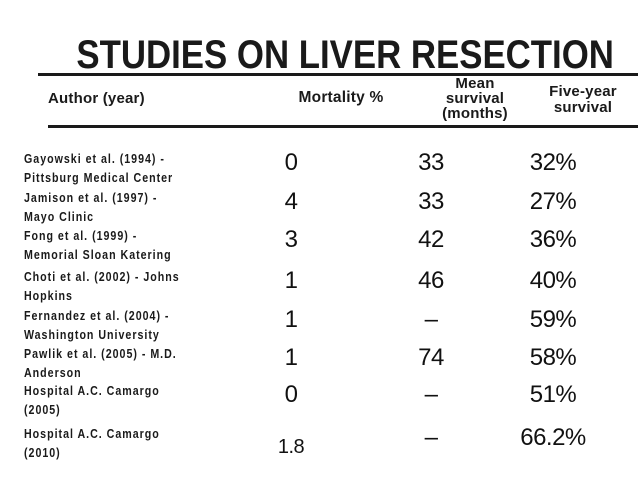 This screenshot has width=638, height=479. I want to click on author-line2: Pittsburg Medical Center, so click(99, 177).